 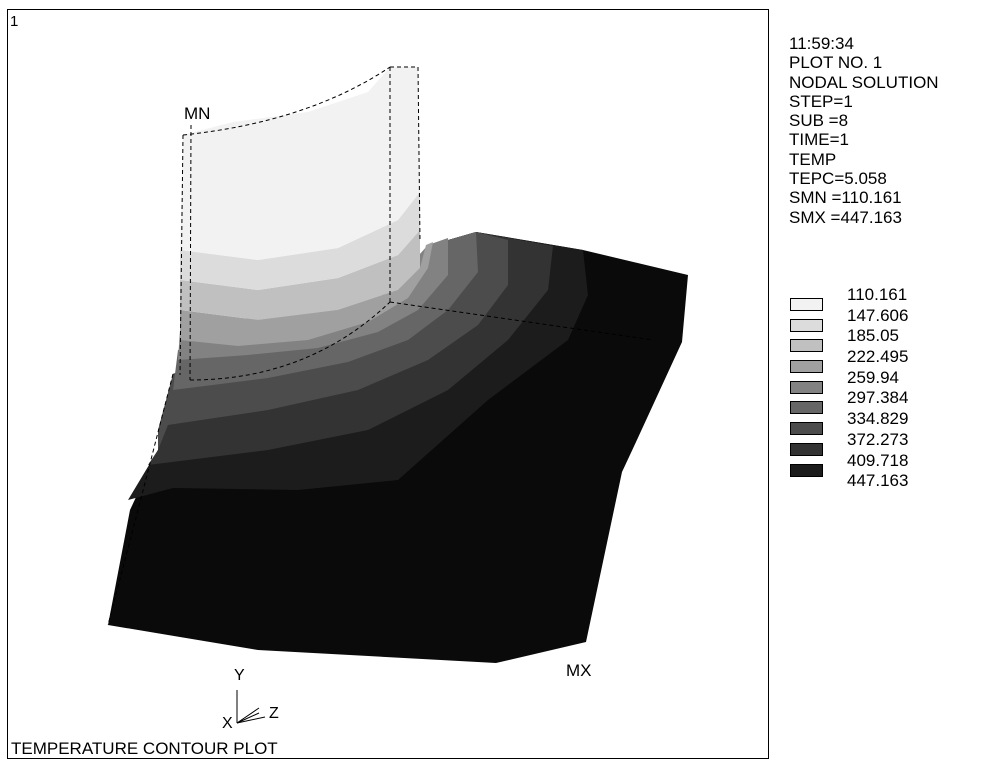 What do you see at coordinates (819, 121) in the screenshot?
I see `sub-value: SUB =8` at bounding box center [819, 121].